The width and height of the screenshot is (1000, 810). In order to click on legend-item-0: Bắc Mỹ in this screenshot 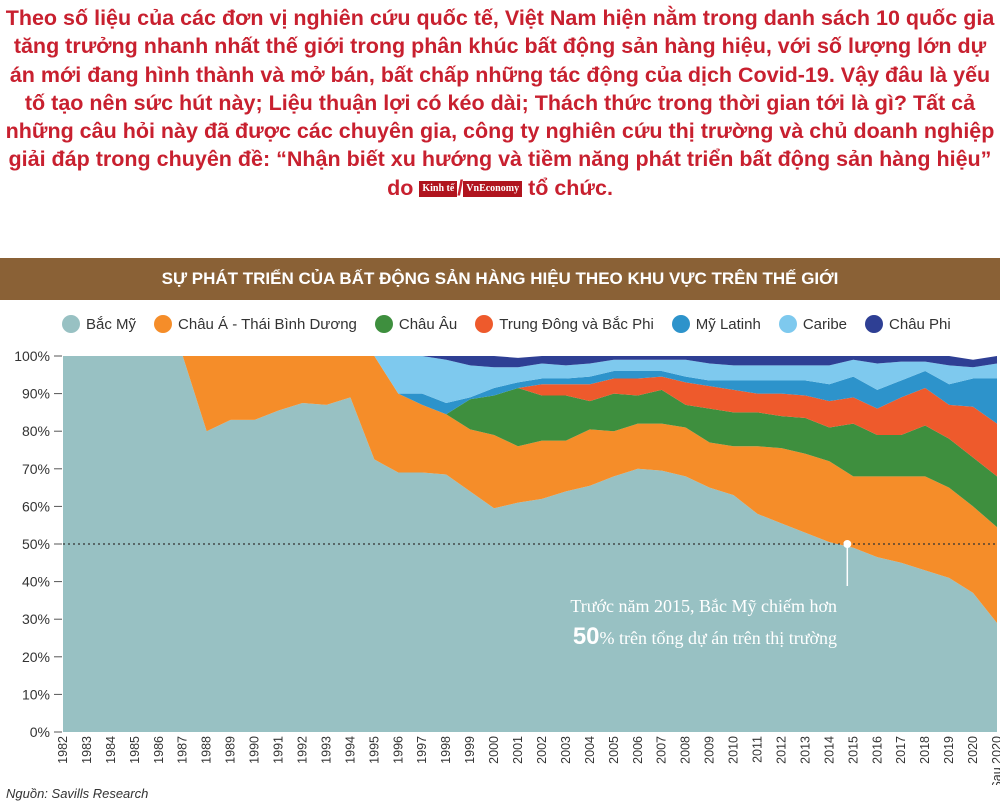, I will do `click(99, 324)`.